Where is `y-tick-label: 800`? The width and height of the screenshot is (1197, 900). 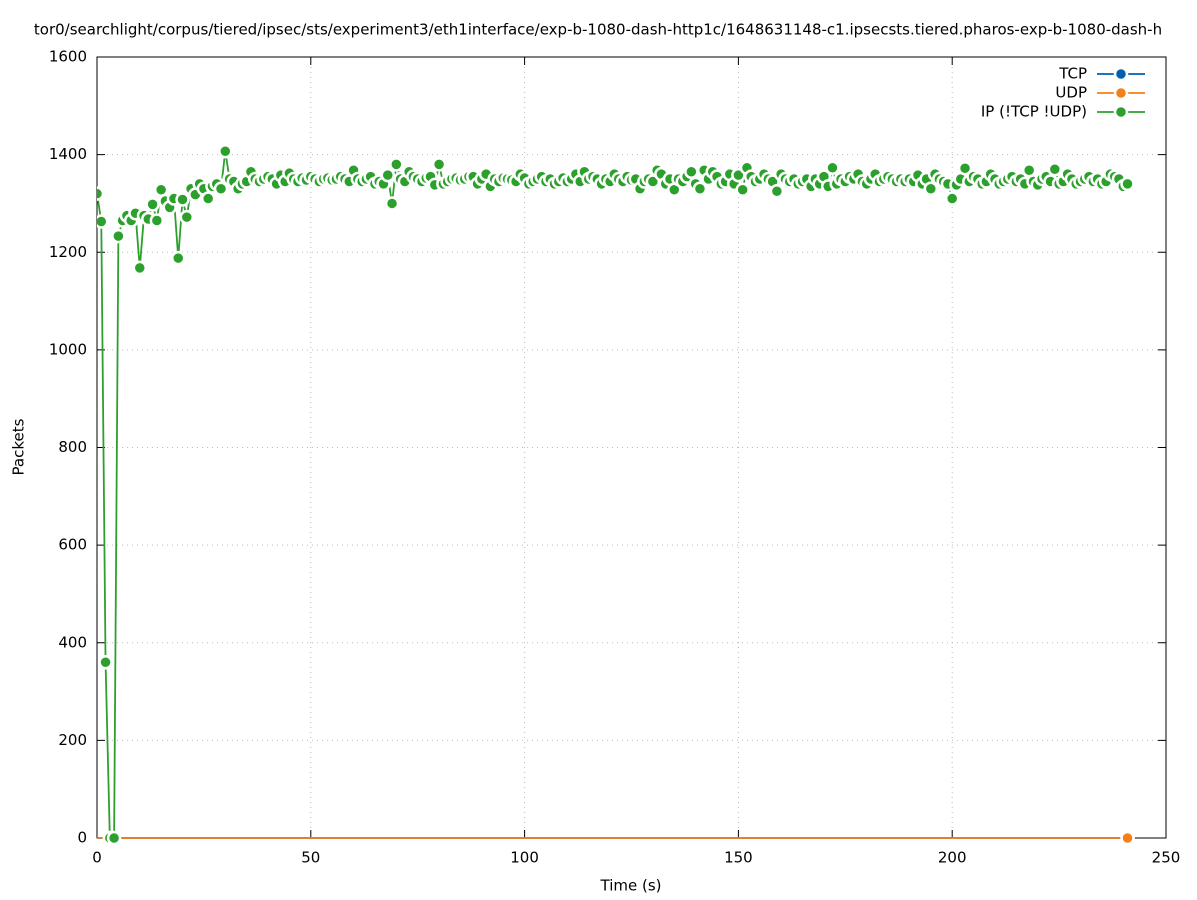
y-tick-label: 800 is located at coordinates (72, 447).